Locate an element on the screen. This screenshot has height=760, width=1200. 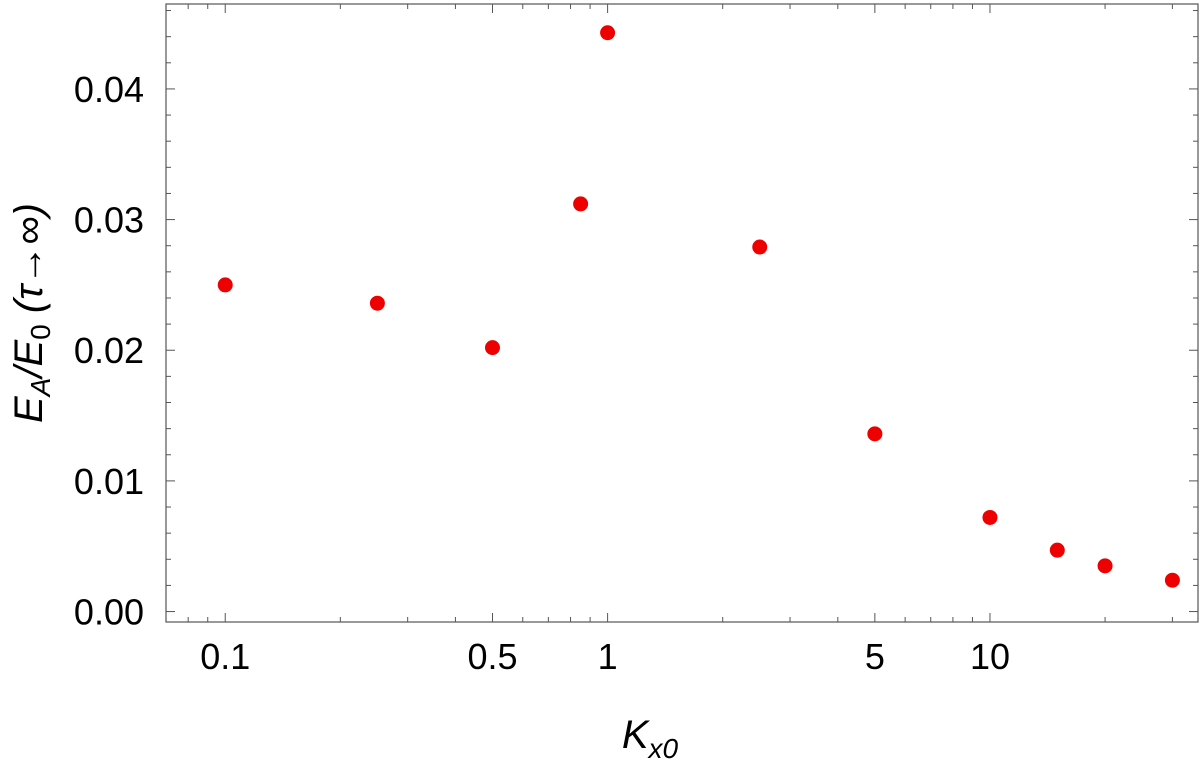
y-axis-title-sub-a: A is located at coordinates (40, 388).